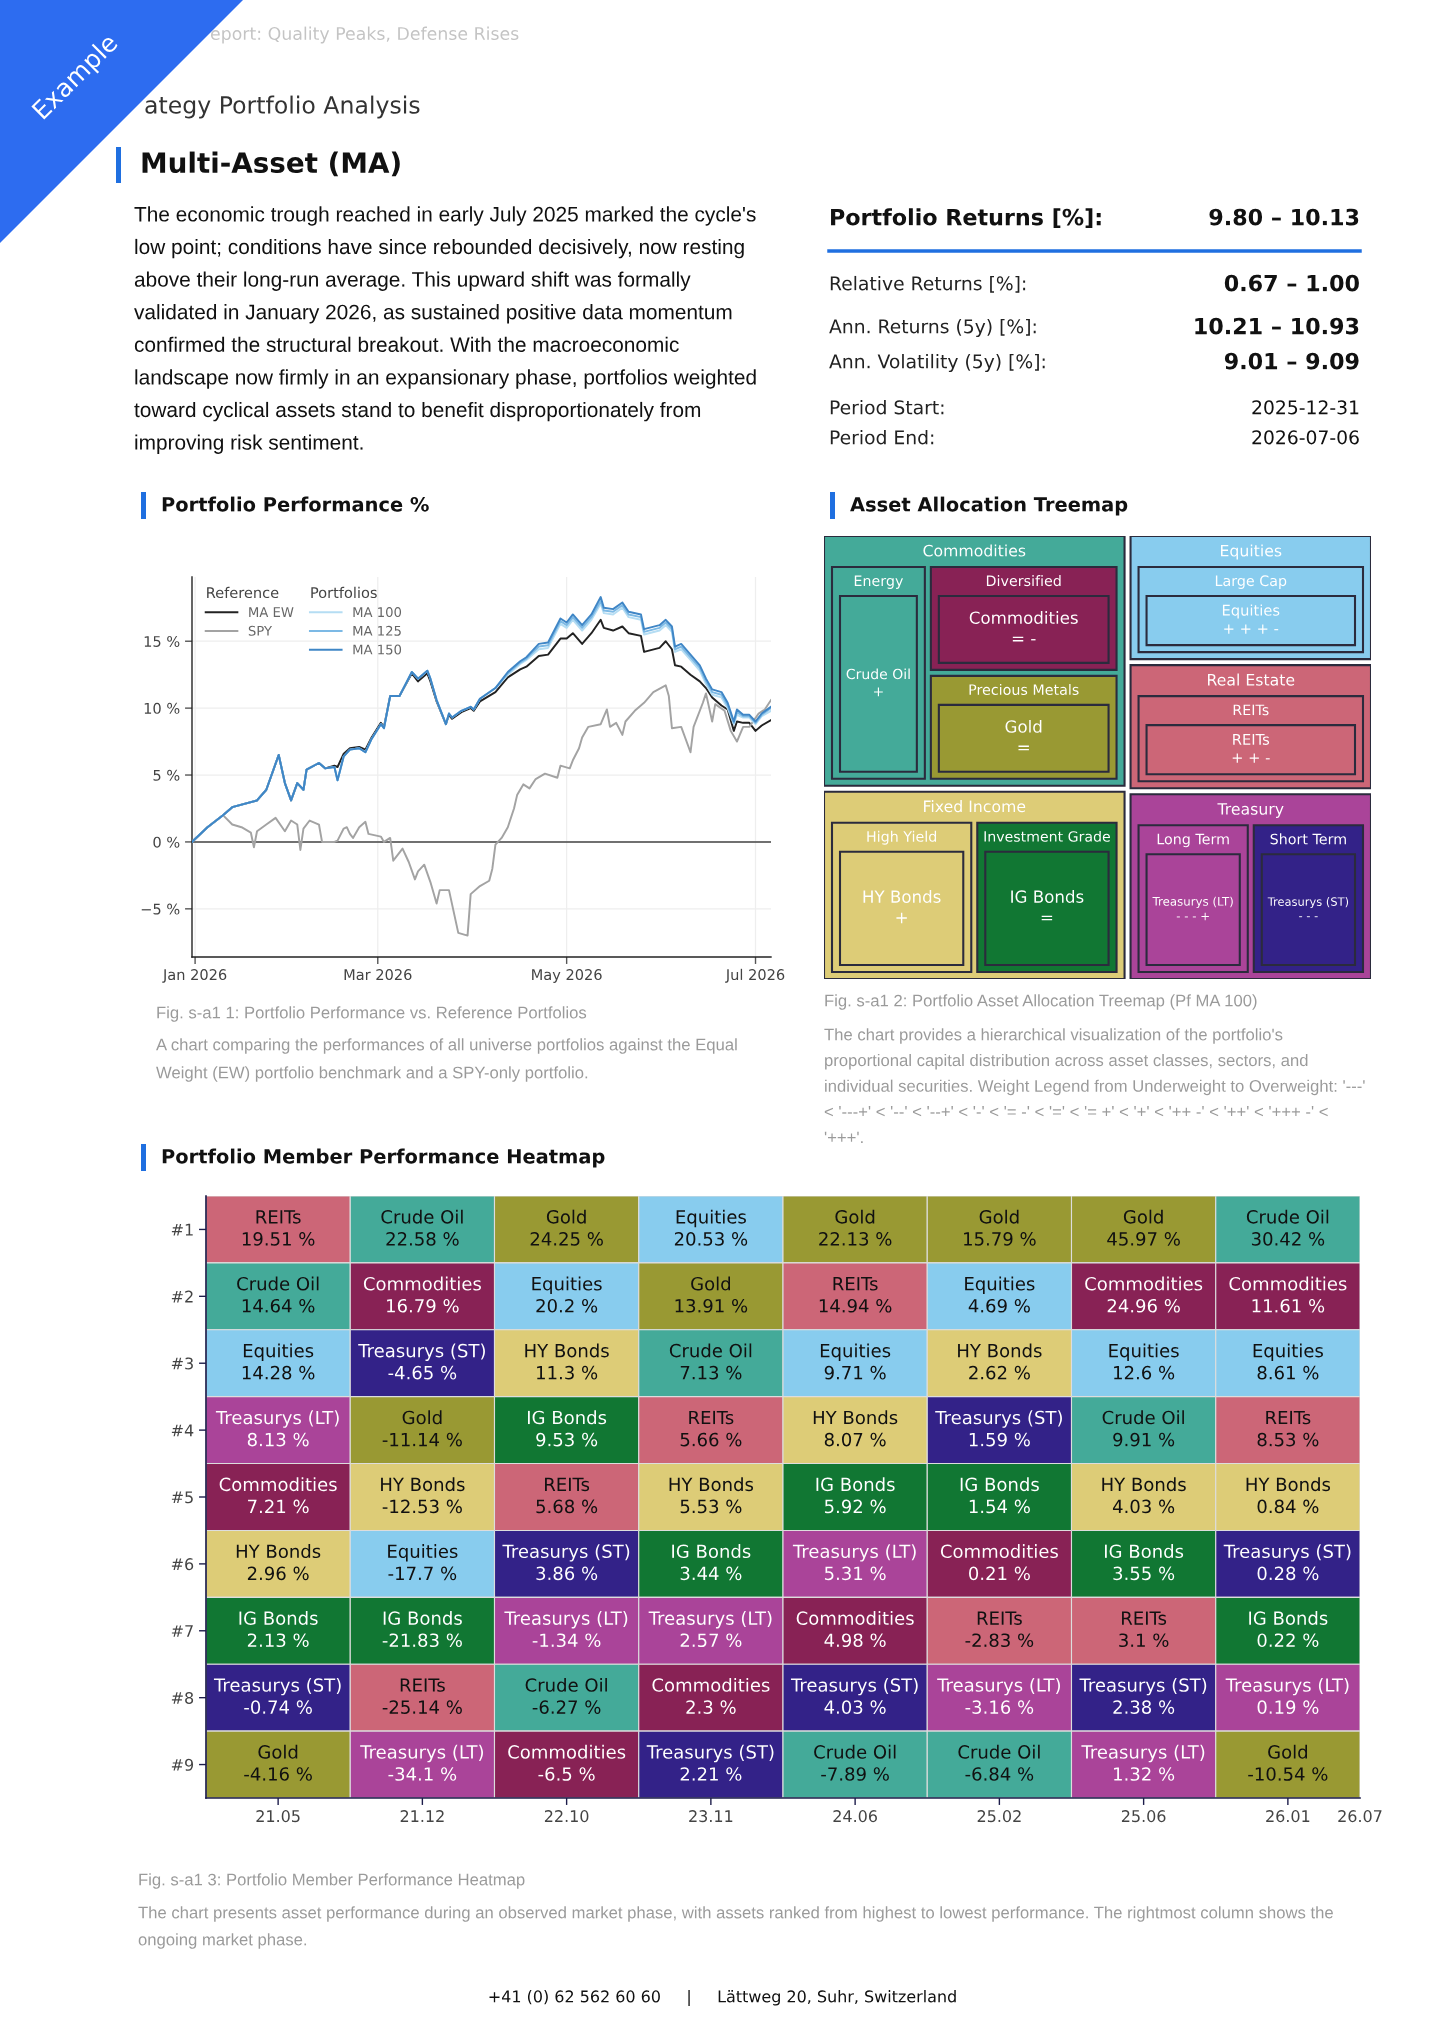  I want to click on annotation: Gold, so click(422, 1417).